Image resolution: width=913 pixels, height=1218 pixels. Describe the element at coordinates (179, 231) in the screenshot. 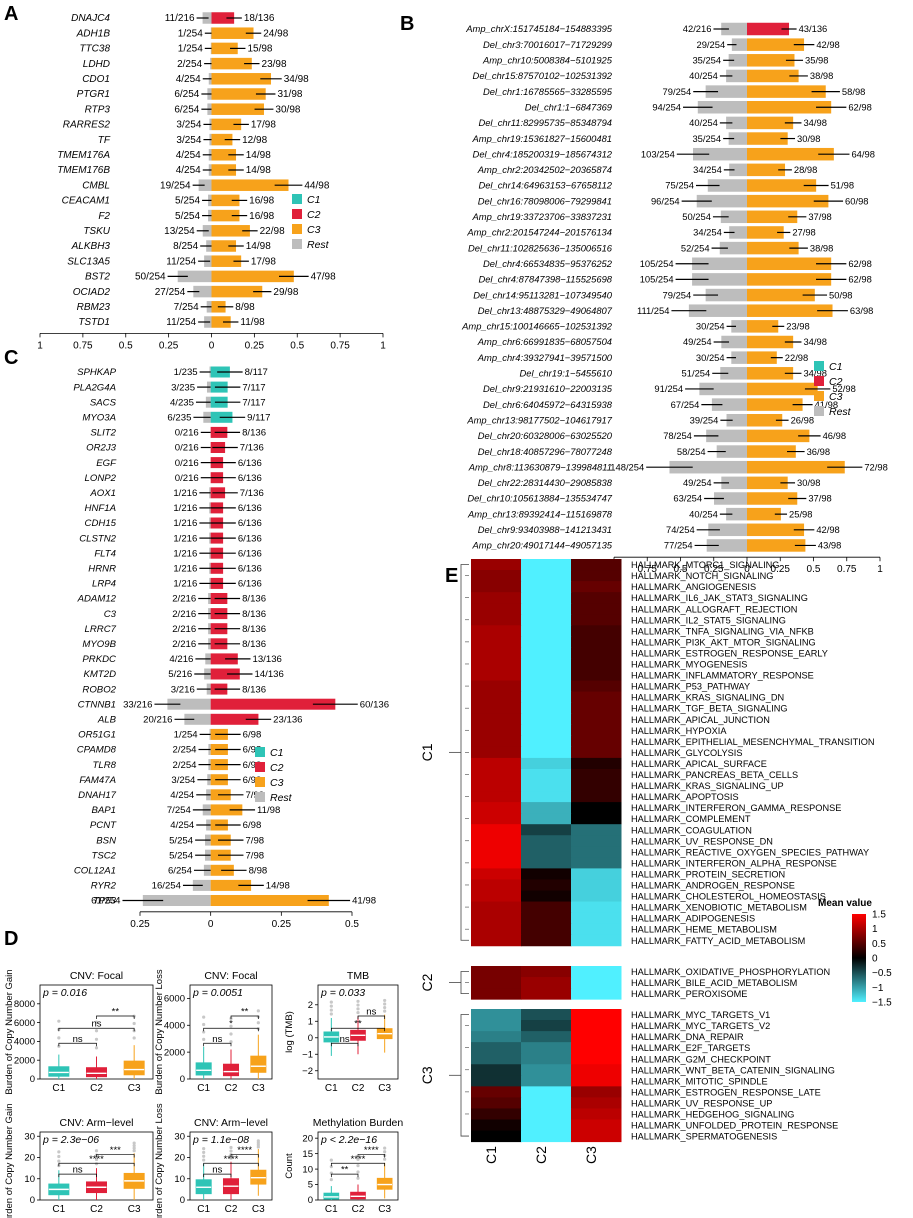

I see `count-label-rest: 13/254` at that location.